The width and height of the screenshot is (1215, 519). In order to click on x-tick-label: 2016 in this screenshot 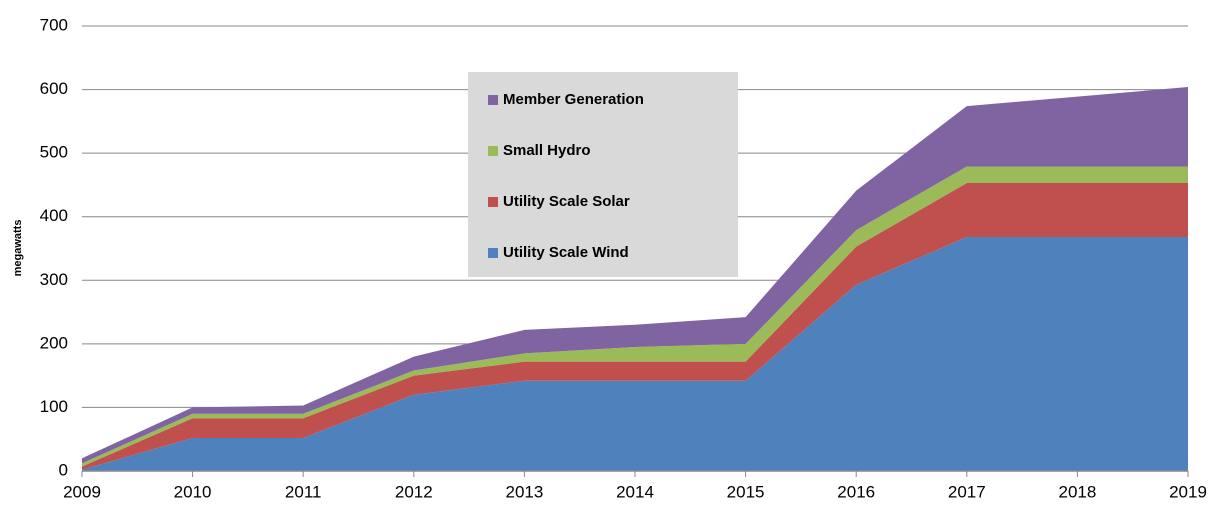, I will do `click(856, 491)`.